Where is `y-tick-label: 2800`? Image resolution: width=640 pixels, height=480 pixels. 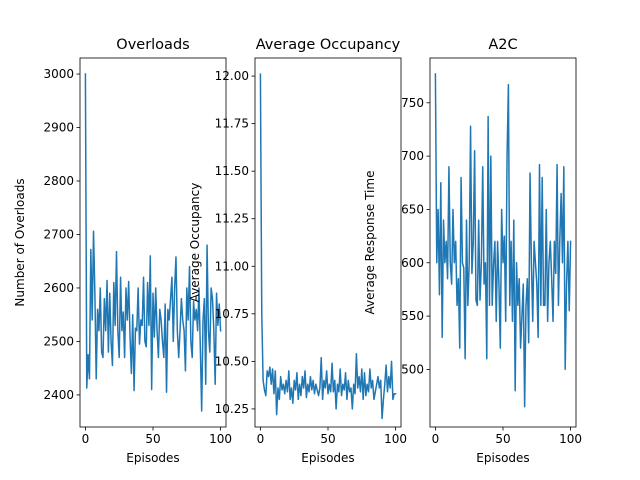 y-tick-label: 2800 is located at coordinates (58, 181).